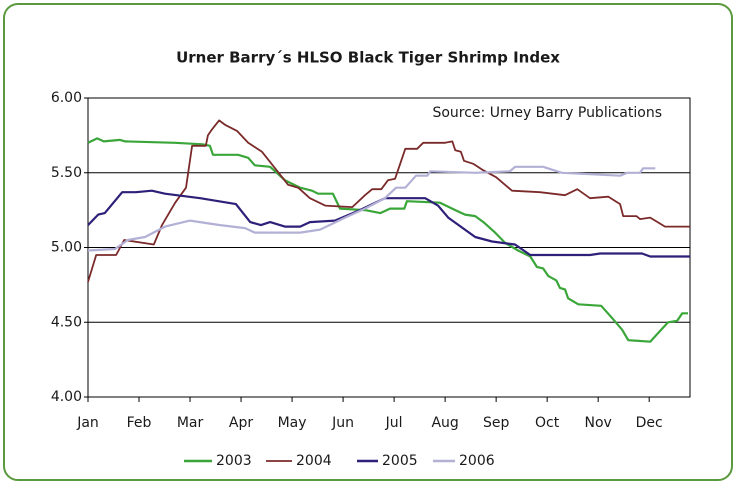  I want to click on x-tick-label: Aug, so click(444, 423).